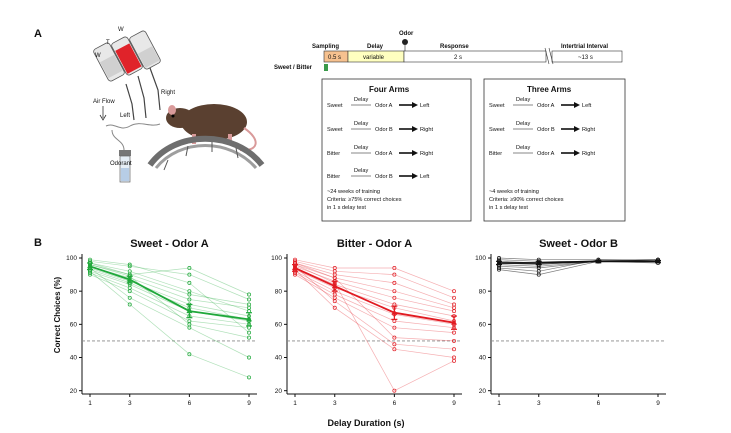 The width and height of the screenshot is (731, 433). Describe the element at coordinates (74, 291) in the screenshot. I see `y-tick-label-0-1: 80` at that location.